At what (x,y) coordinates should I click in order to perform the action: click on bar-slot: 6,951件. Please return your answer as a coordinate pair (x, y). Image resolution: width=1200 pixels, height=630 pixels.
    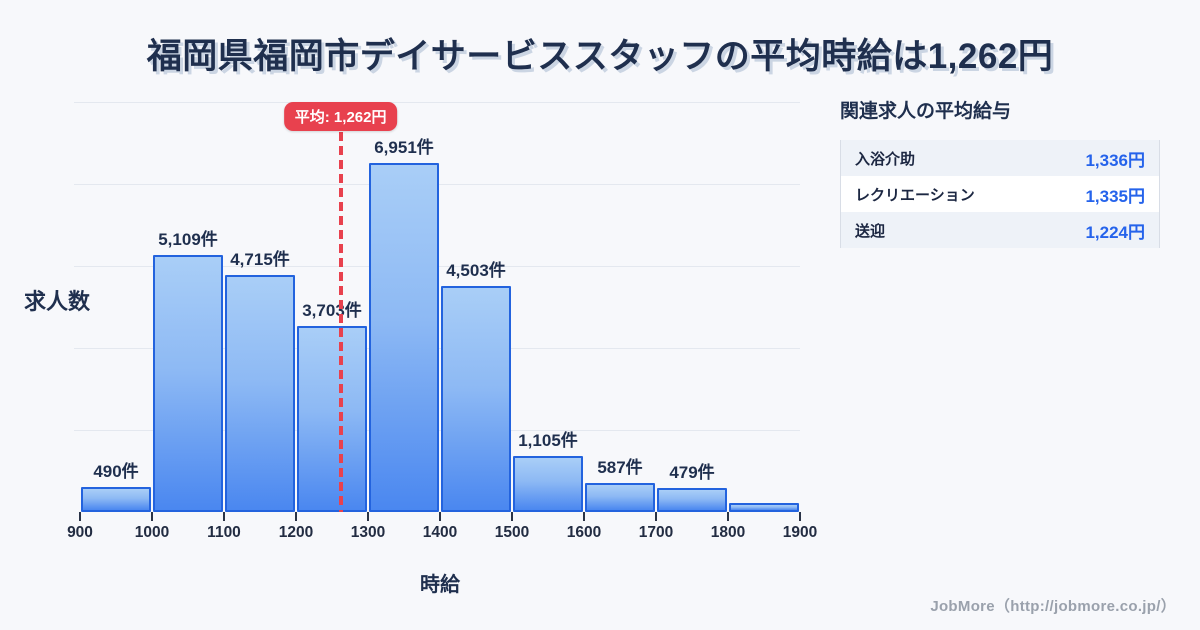
    Looking at the image, I should click on (404, 306).